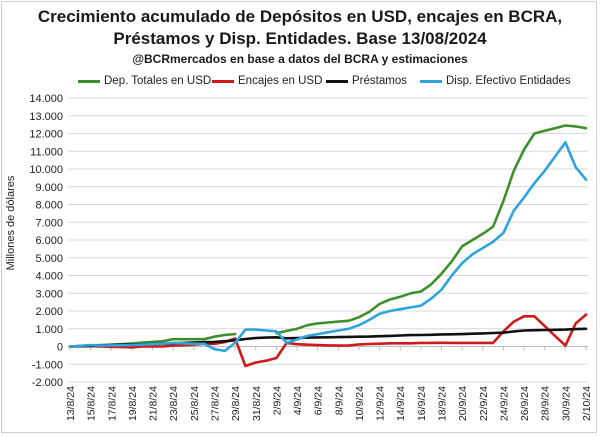 The image size is (600, 436). Describe the element at coordinates (401, 403) in the screenshot. I see `x-tick-label: 14/9/24` at that location.